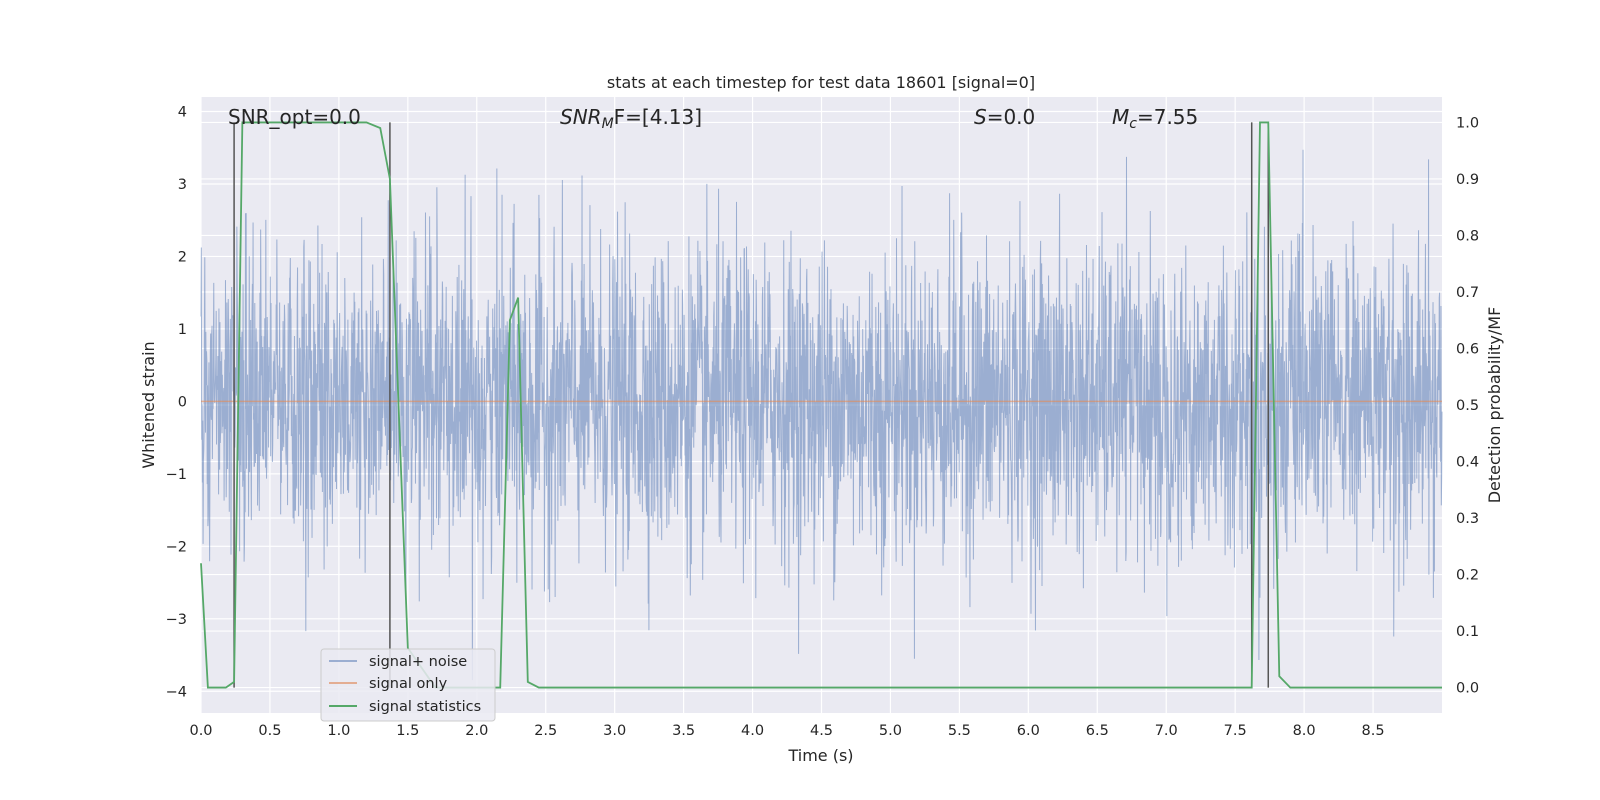 The height and width of the screenshot is (800, 1600). I want to click on y-tick-label-left: 4, so click(182, 112).